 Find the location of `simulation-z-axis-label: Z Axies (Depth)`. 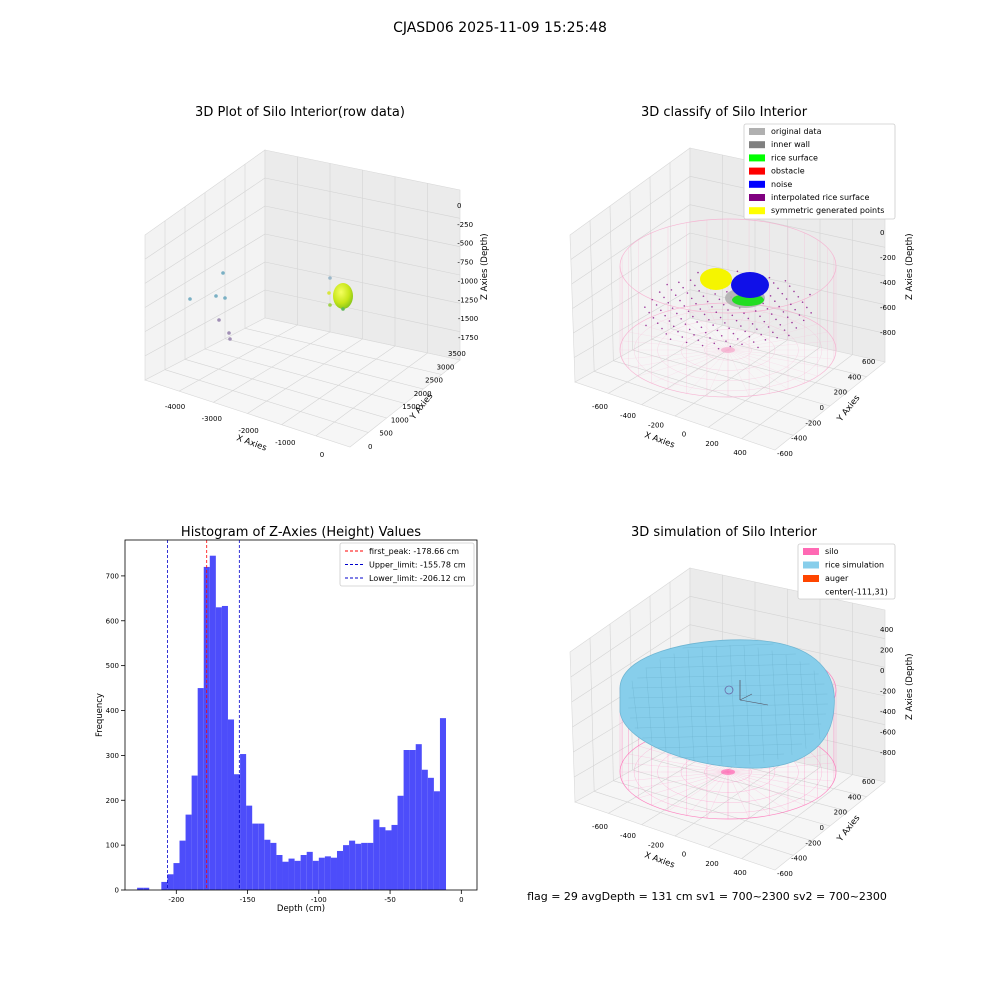

simulation-z-axis-label: Z Axies (Depth) is located at coordinates (910, 686).